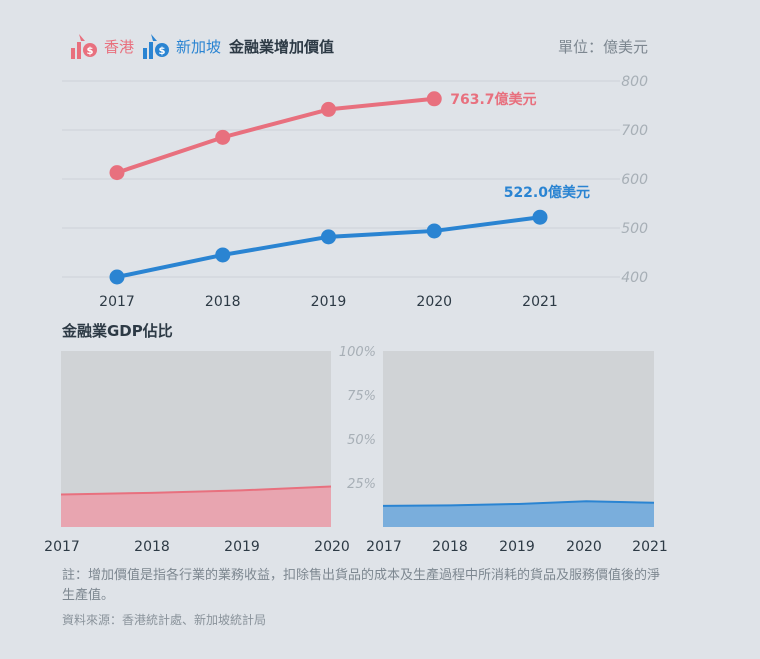 The width and height of the screenshot is (760, 659). Describe the element at coordinates (199, 46) in the screenshot. I see `legend-sg-label: 新加坡` at that location.